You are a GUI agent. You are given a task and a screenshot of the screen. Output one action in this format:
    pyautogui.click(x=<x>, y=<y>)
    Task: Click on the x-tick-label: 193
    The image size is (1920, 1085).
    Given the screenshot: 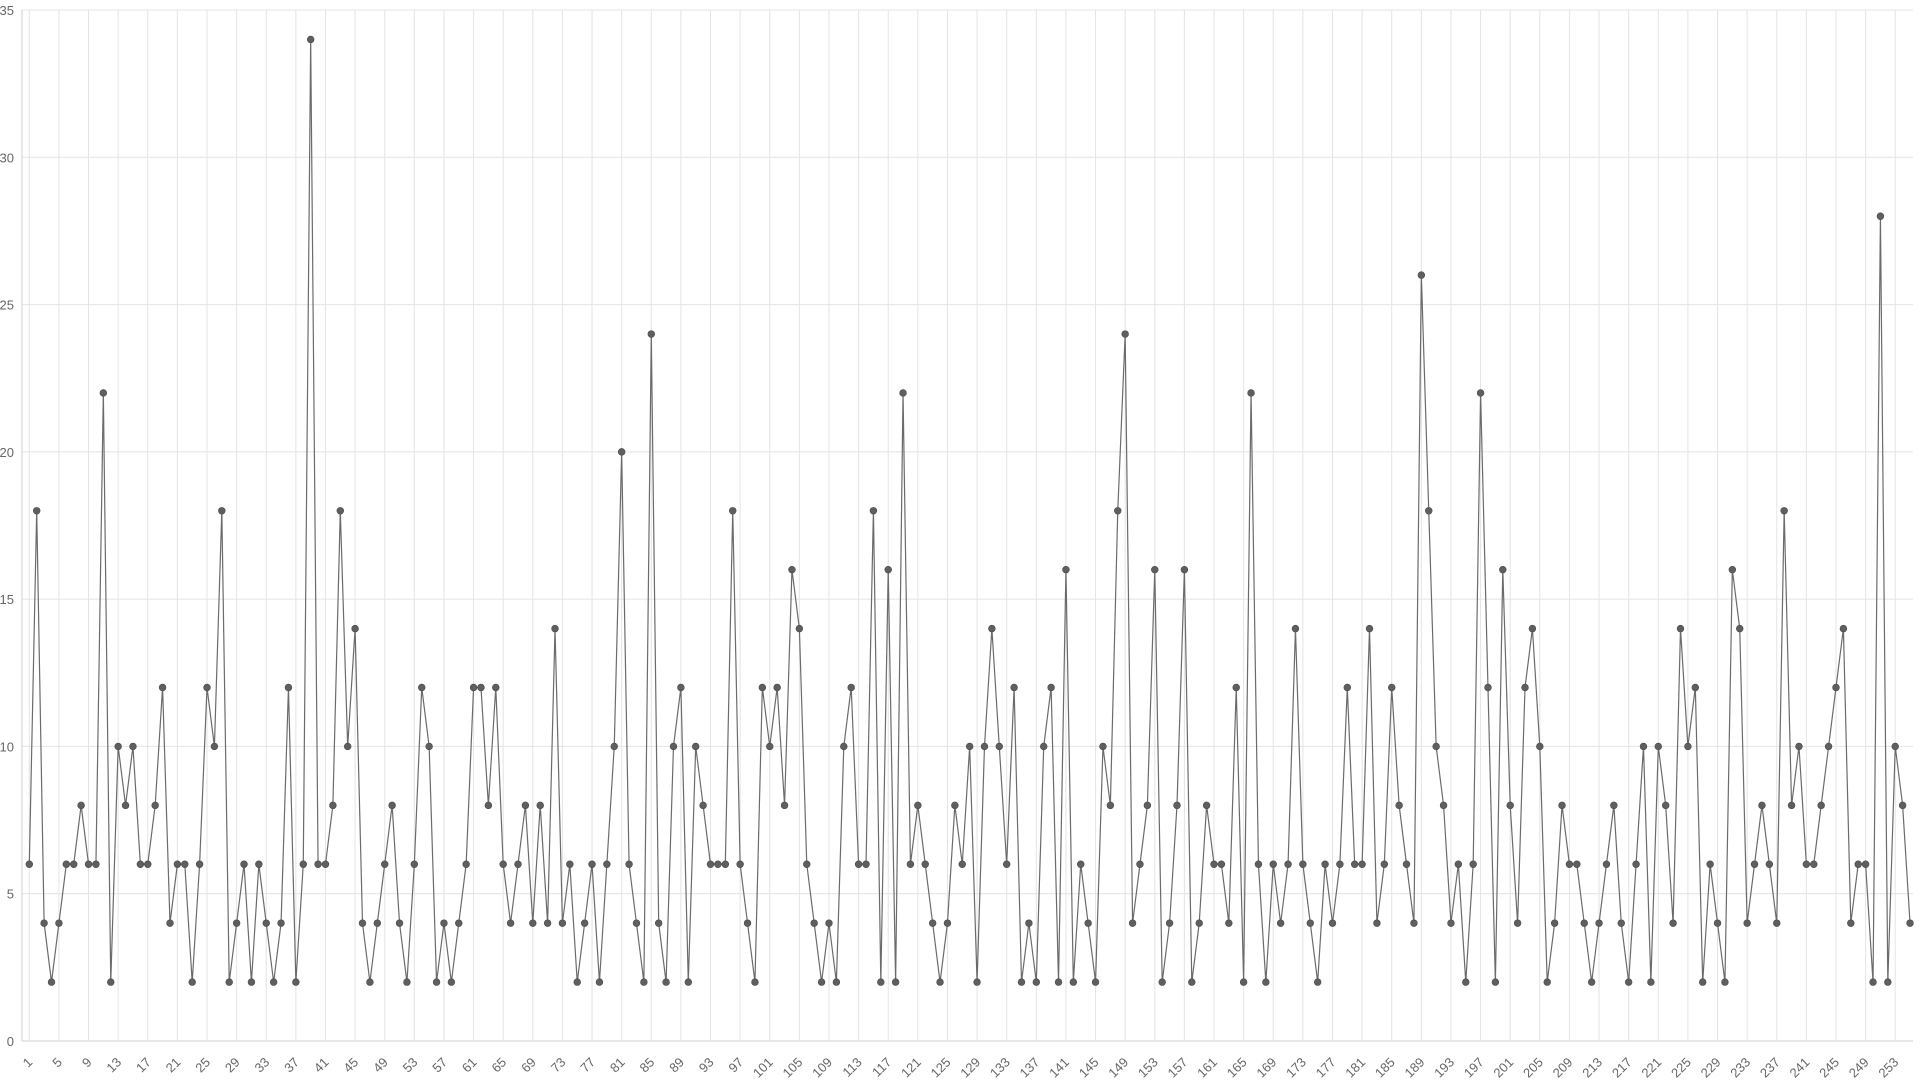 What is the action you would take?
    pyautogui.click(x=1444, y=1067)
    